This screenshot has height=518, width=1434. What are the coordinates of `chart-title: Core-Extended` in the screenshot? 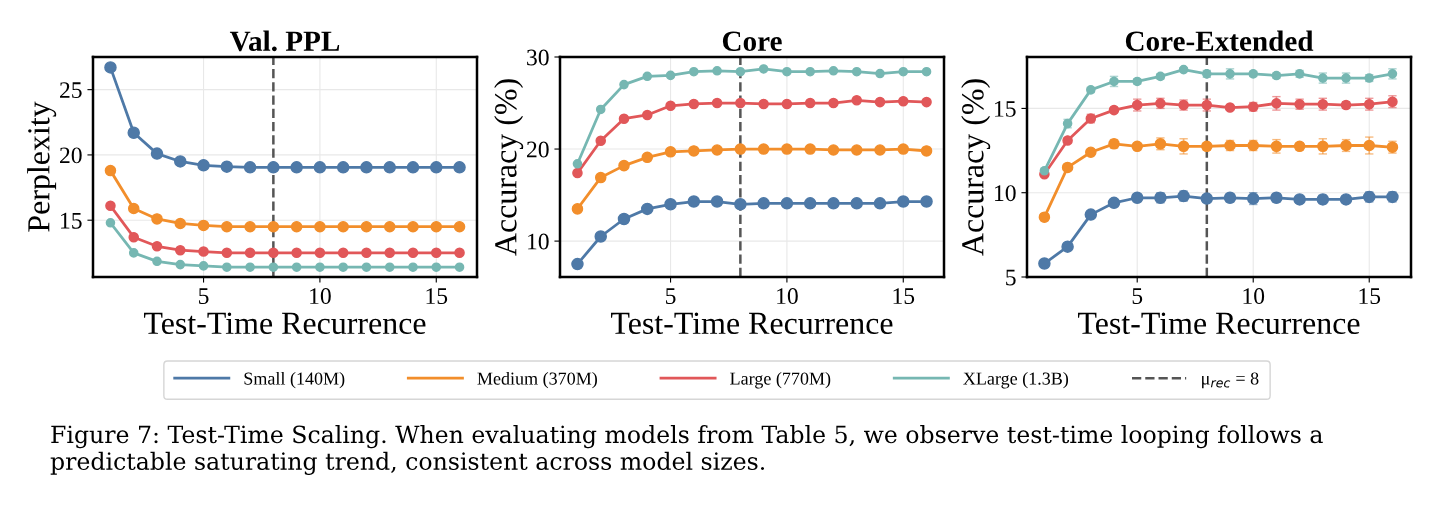 It's located at (1219, 41).